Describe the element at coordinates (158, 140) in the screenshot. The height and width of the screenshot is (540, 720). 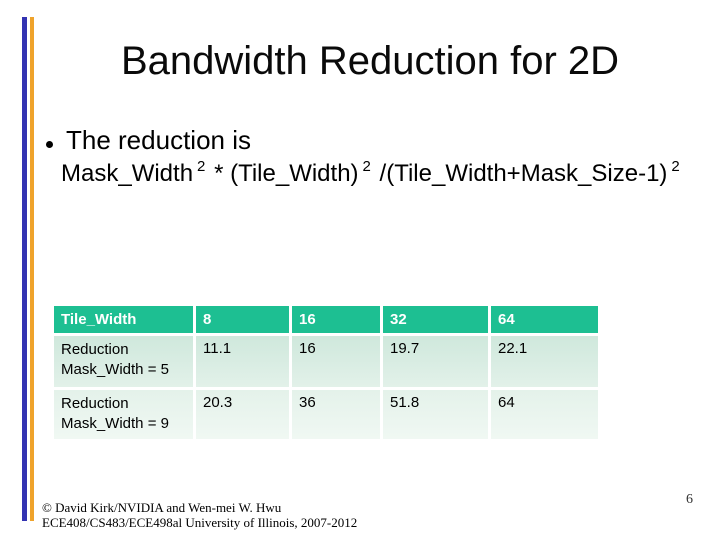
I see `bullet-text: The reduction is` at that location.